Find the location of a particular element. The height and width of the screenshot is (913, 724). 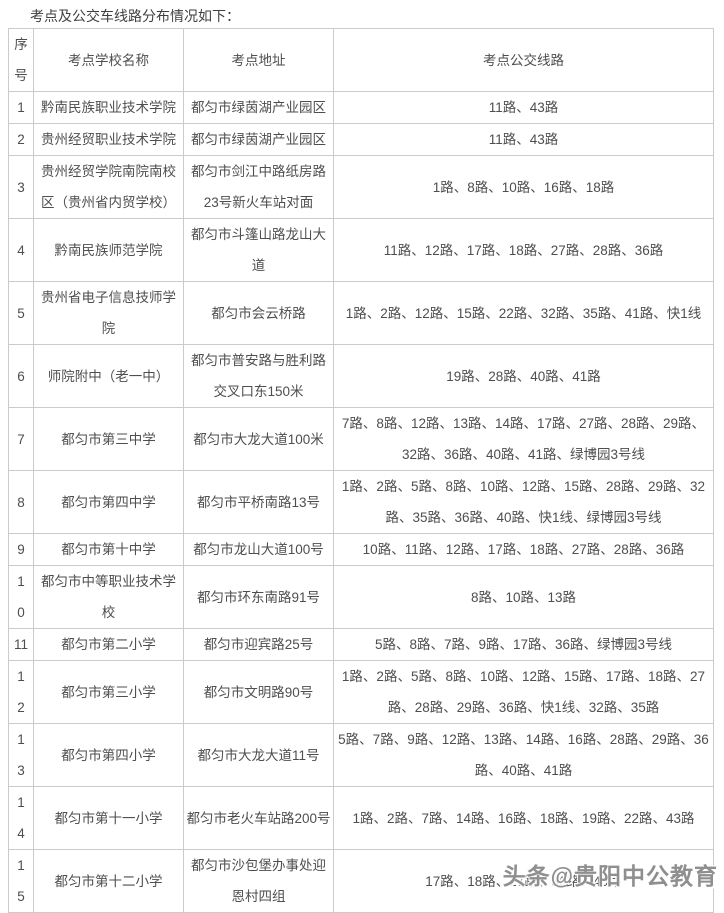

address-cell: 都匀市剑江中路纸房路23号新火车站对面 is located at coordinates (258, 187).